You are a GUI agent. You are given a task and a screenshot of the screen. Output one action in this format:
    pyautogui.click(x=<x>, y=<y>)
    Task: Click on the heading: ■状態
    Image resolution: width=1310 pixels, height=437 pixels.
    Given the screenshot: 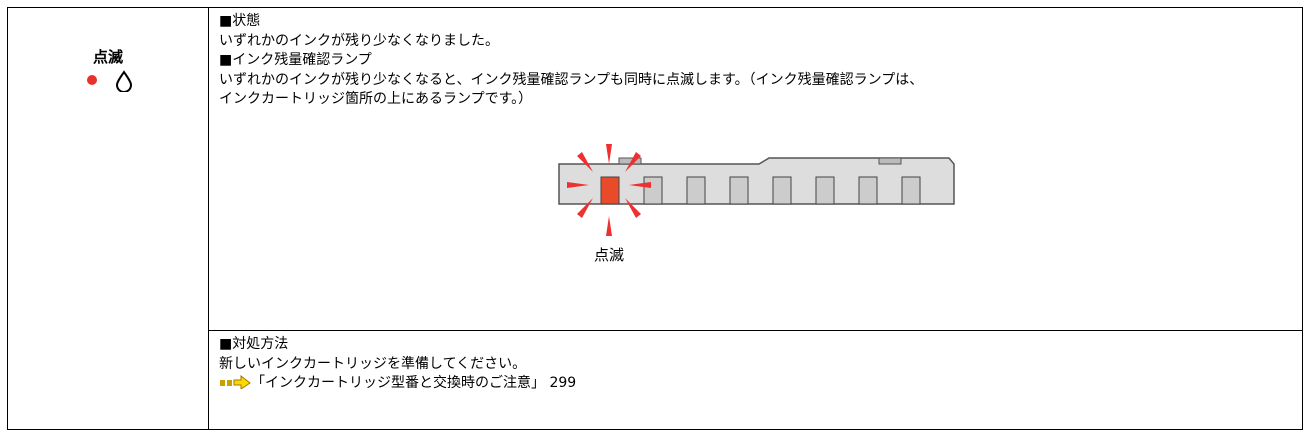 What is the action you would take?
    pyautogui.click(x=240, y=21)
    